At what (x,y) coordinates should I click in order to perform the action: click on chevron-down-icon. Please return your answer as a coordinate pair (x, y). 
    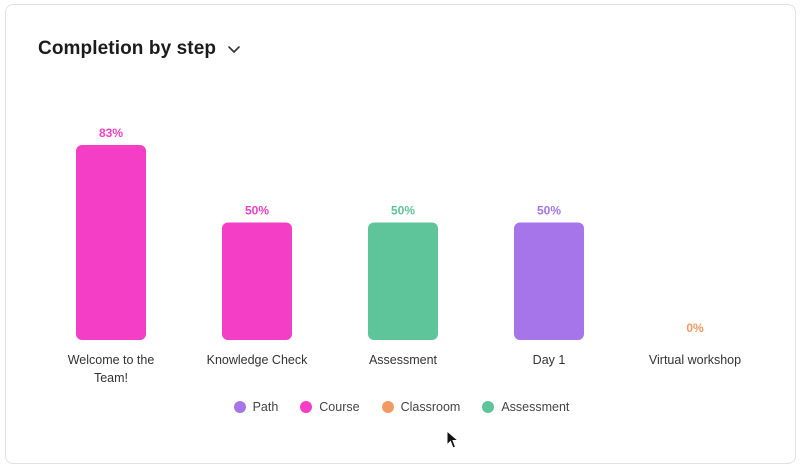
    Looking at the image, I should click on (234, 49).